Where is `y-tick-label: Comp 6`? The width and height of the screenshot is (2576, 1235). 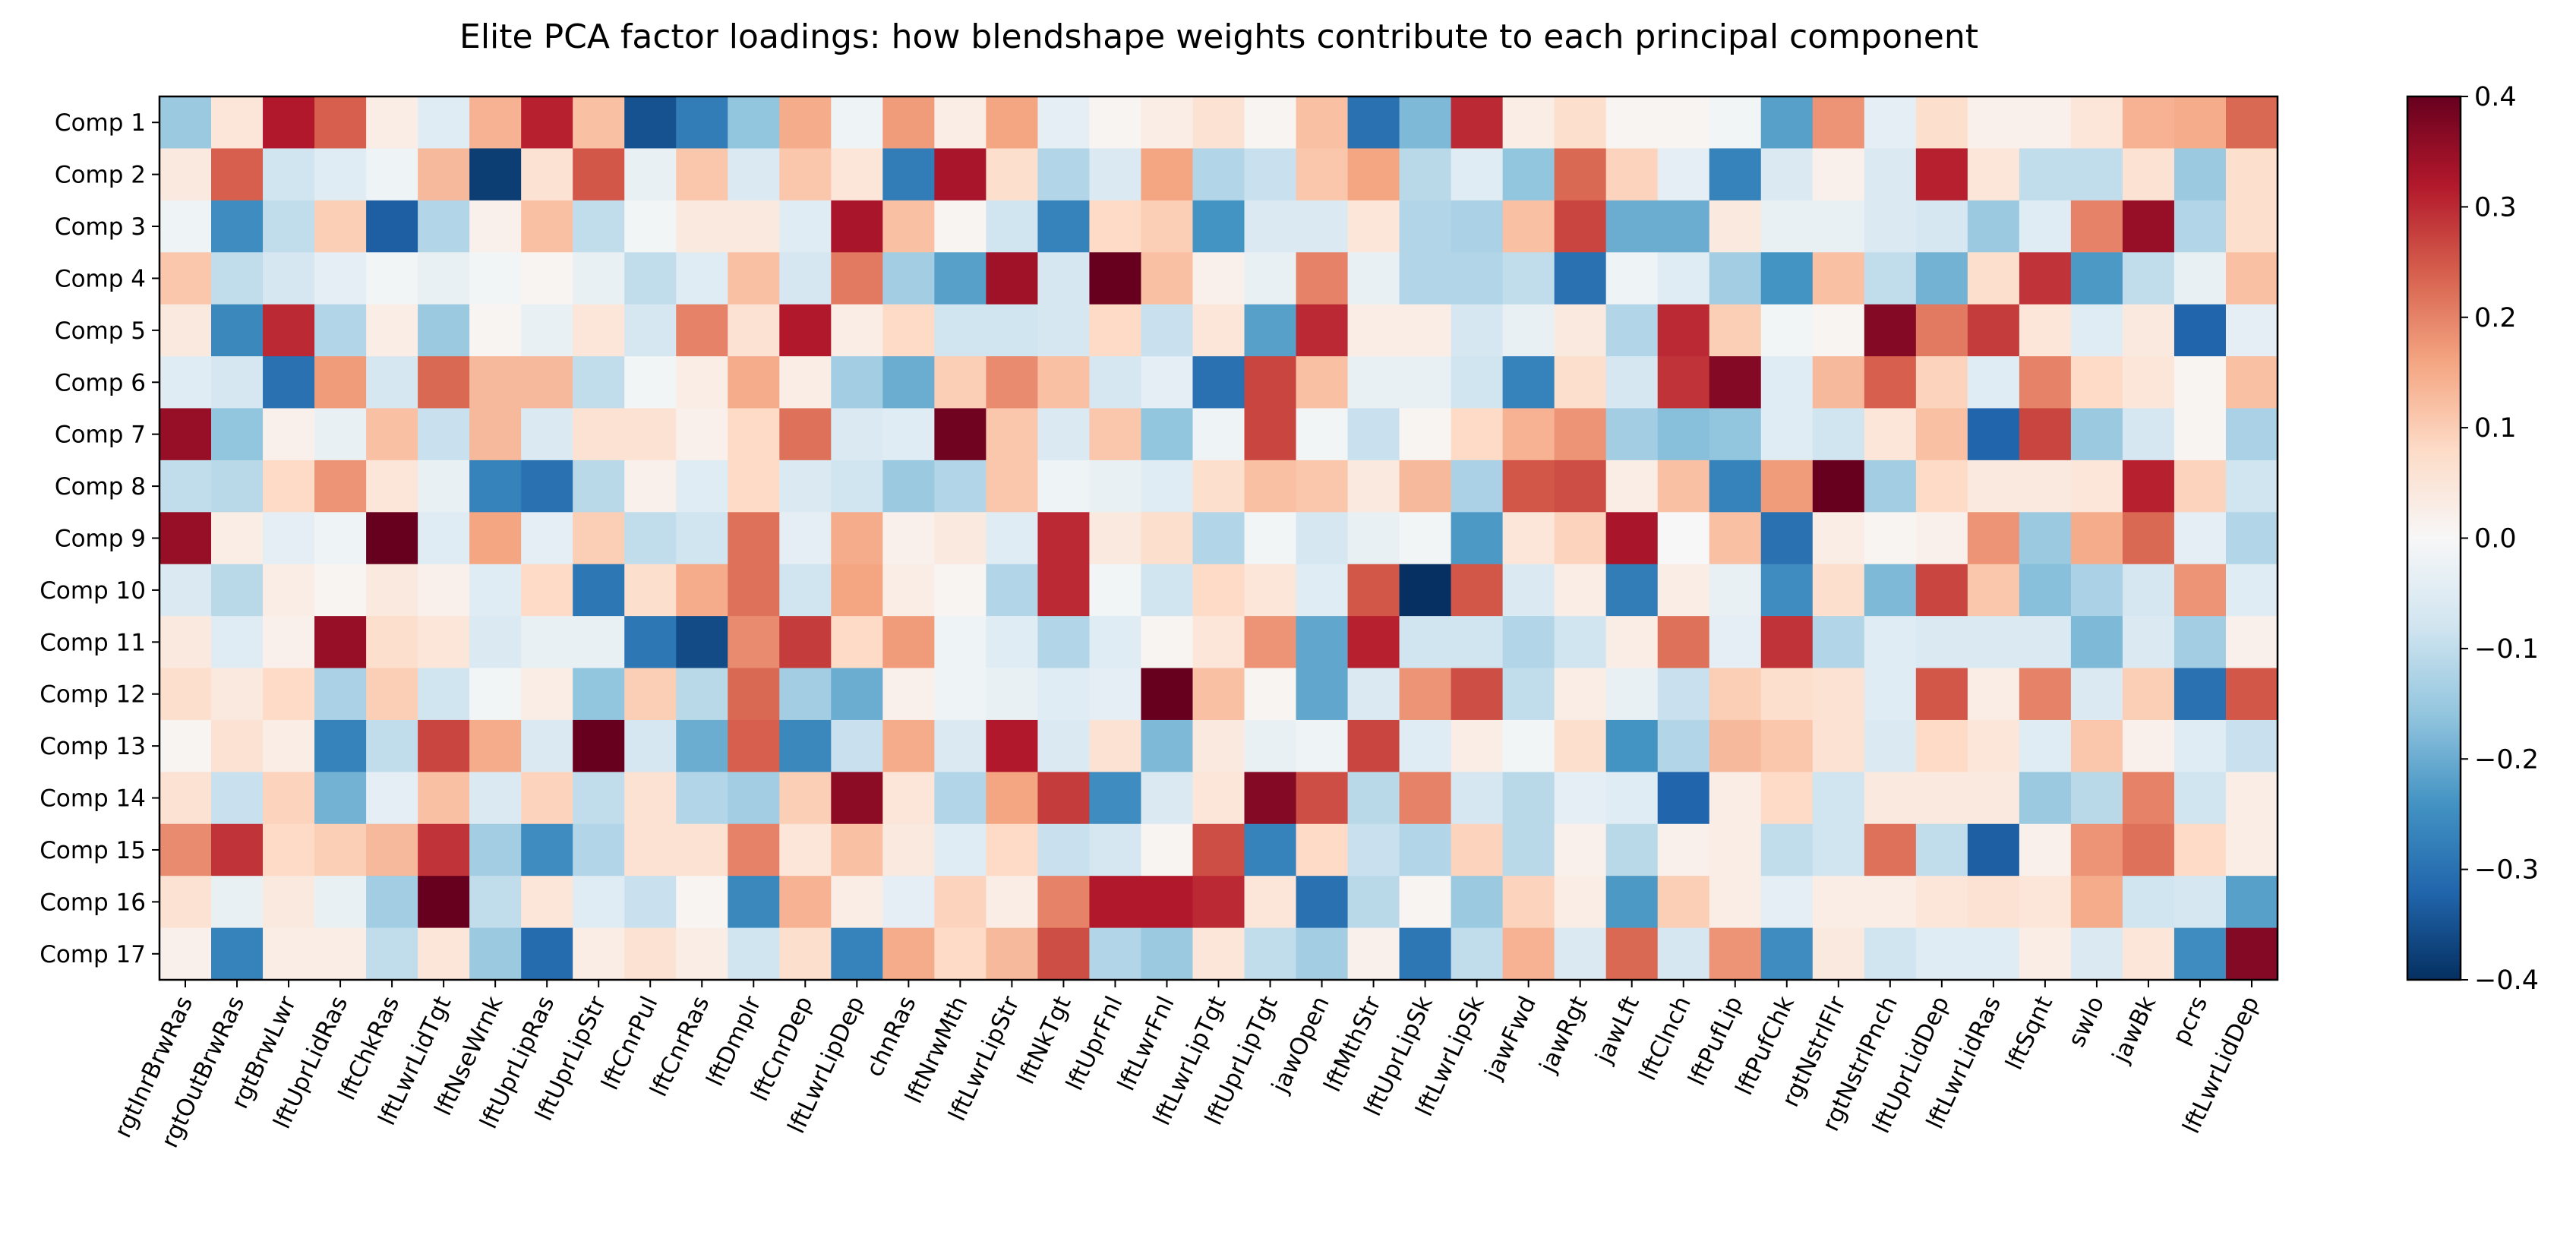
y-tick-label: Comp 6 is located at coordinates (100, 383).